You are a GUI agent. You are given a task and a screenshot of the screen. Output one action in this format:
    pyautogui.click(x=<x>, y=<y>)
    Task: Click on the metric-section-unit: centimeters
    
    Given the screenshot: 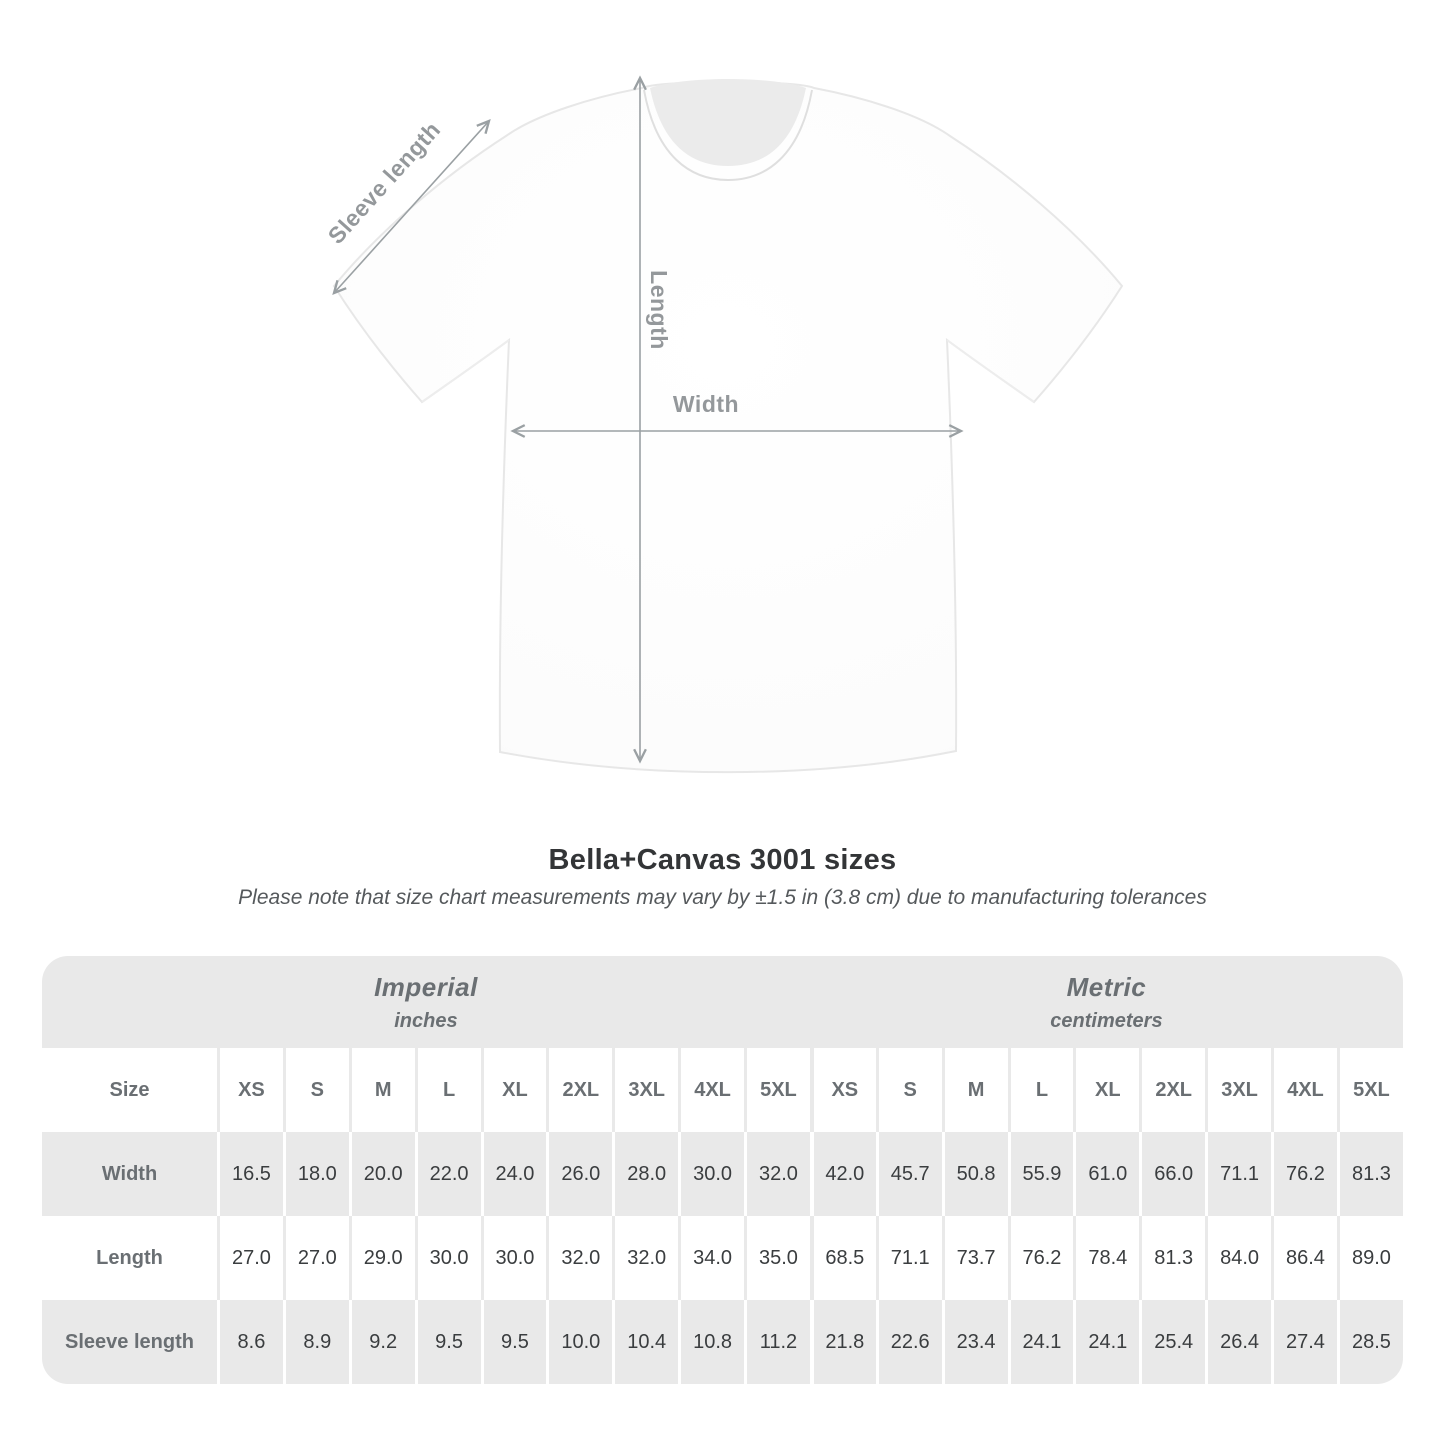 What is the action you would take?
    pyautogui.click(x=1106, y=1020)
    